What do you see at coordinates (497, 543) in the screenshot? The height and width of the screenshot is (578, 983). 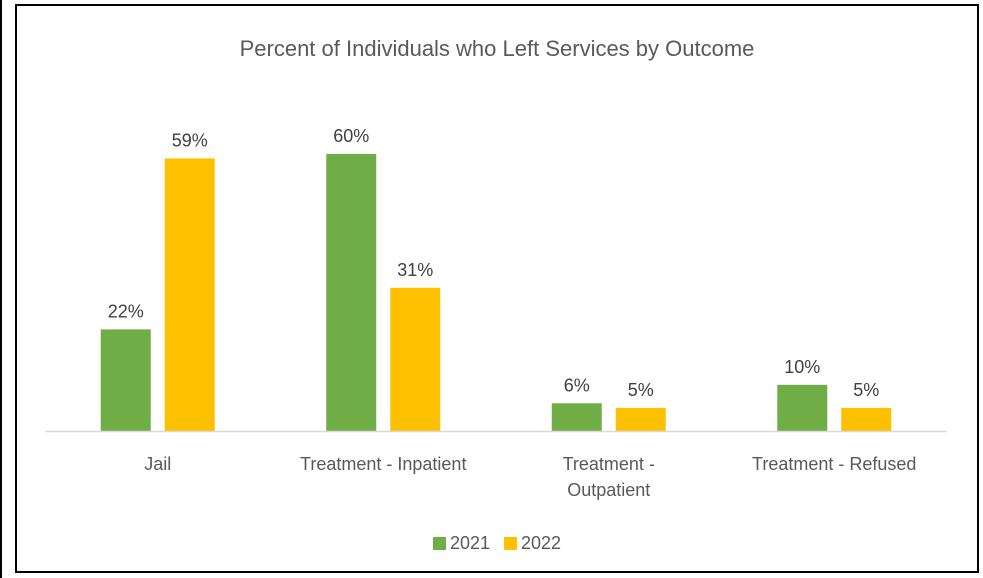 I see `chart-legend: 2021 2022` at bounding box center [497, 543].